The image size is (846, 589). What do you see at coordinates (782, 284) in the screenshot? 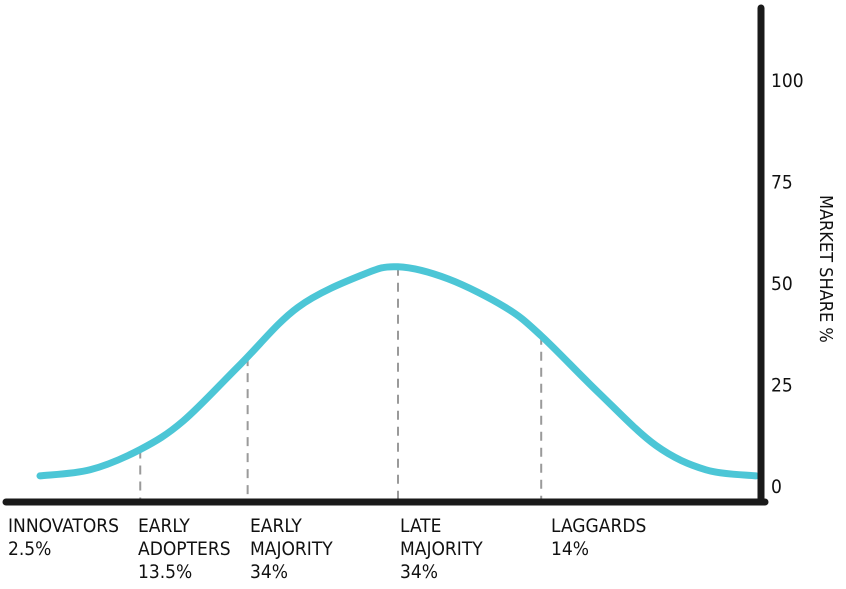
I see `y-tick-label: 50` at bounding box center [782, 284].